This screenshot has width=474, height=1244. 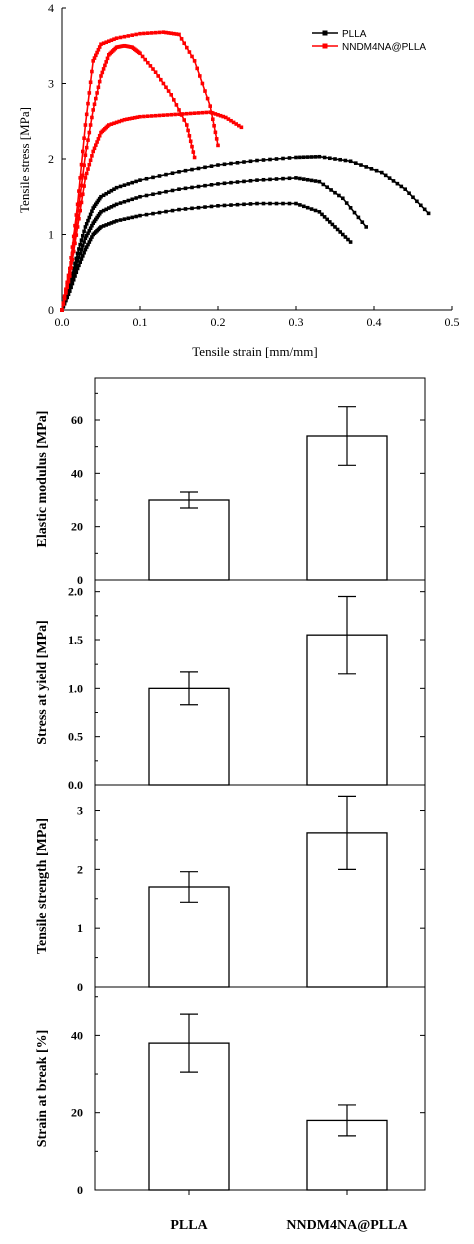 I want to click on line-chart-y-tick-label: 1, so click(x=51, y=235).